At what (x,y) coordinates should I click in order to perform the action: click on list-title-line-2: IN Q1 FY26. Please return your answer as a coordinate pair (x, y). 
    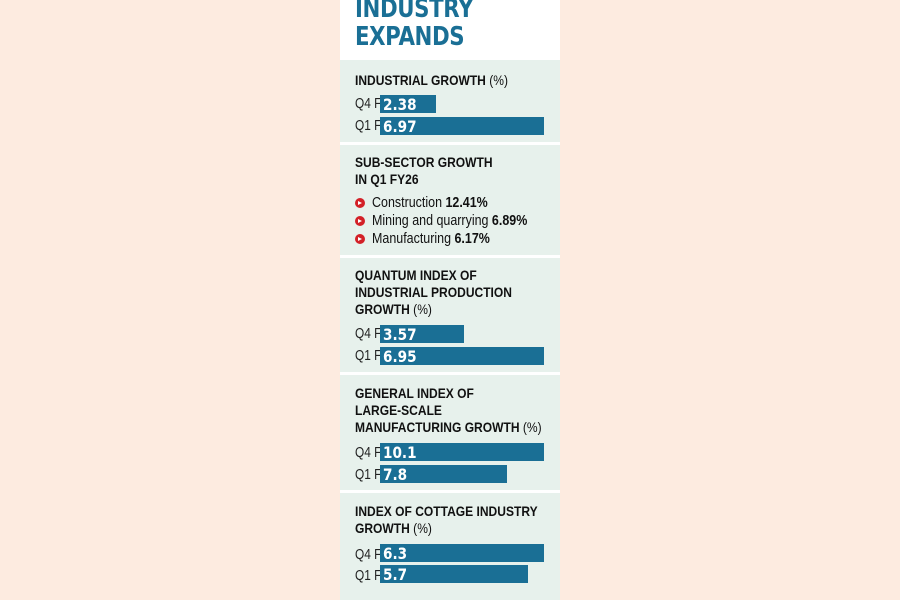
    Looking at the image, I should click on (387, 179).